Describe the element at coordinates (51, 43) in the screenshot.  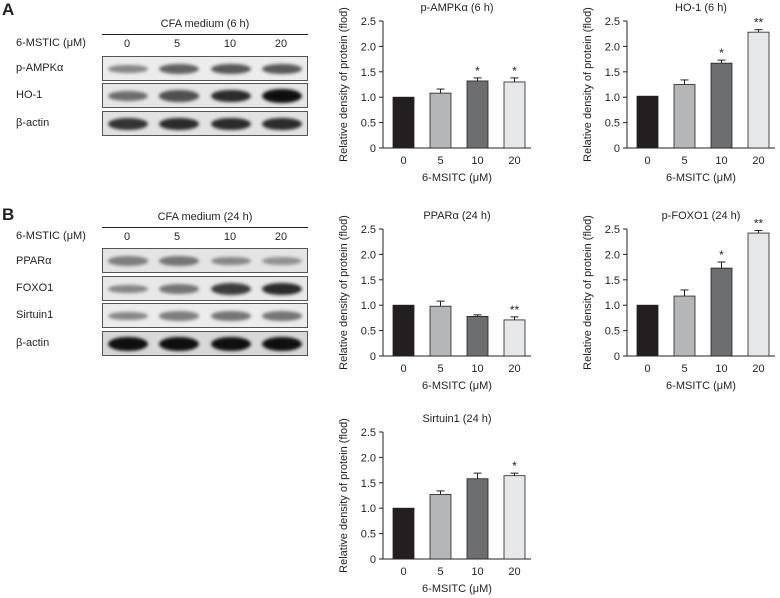
I see `blot-a-conc-label: 6-MSTIC (μM)` at that location.